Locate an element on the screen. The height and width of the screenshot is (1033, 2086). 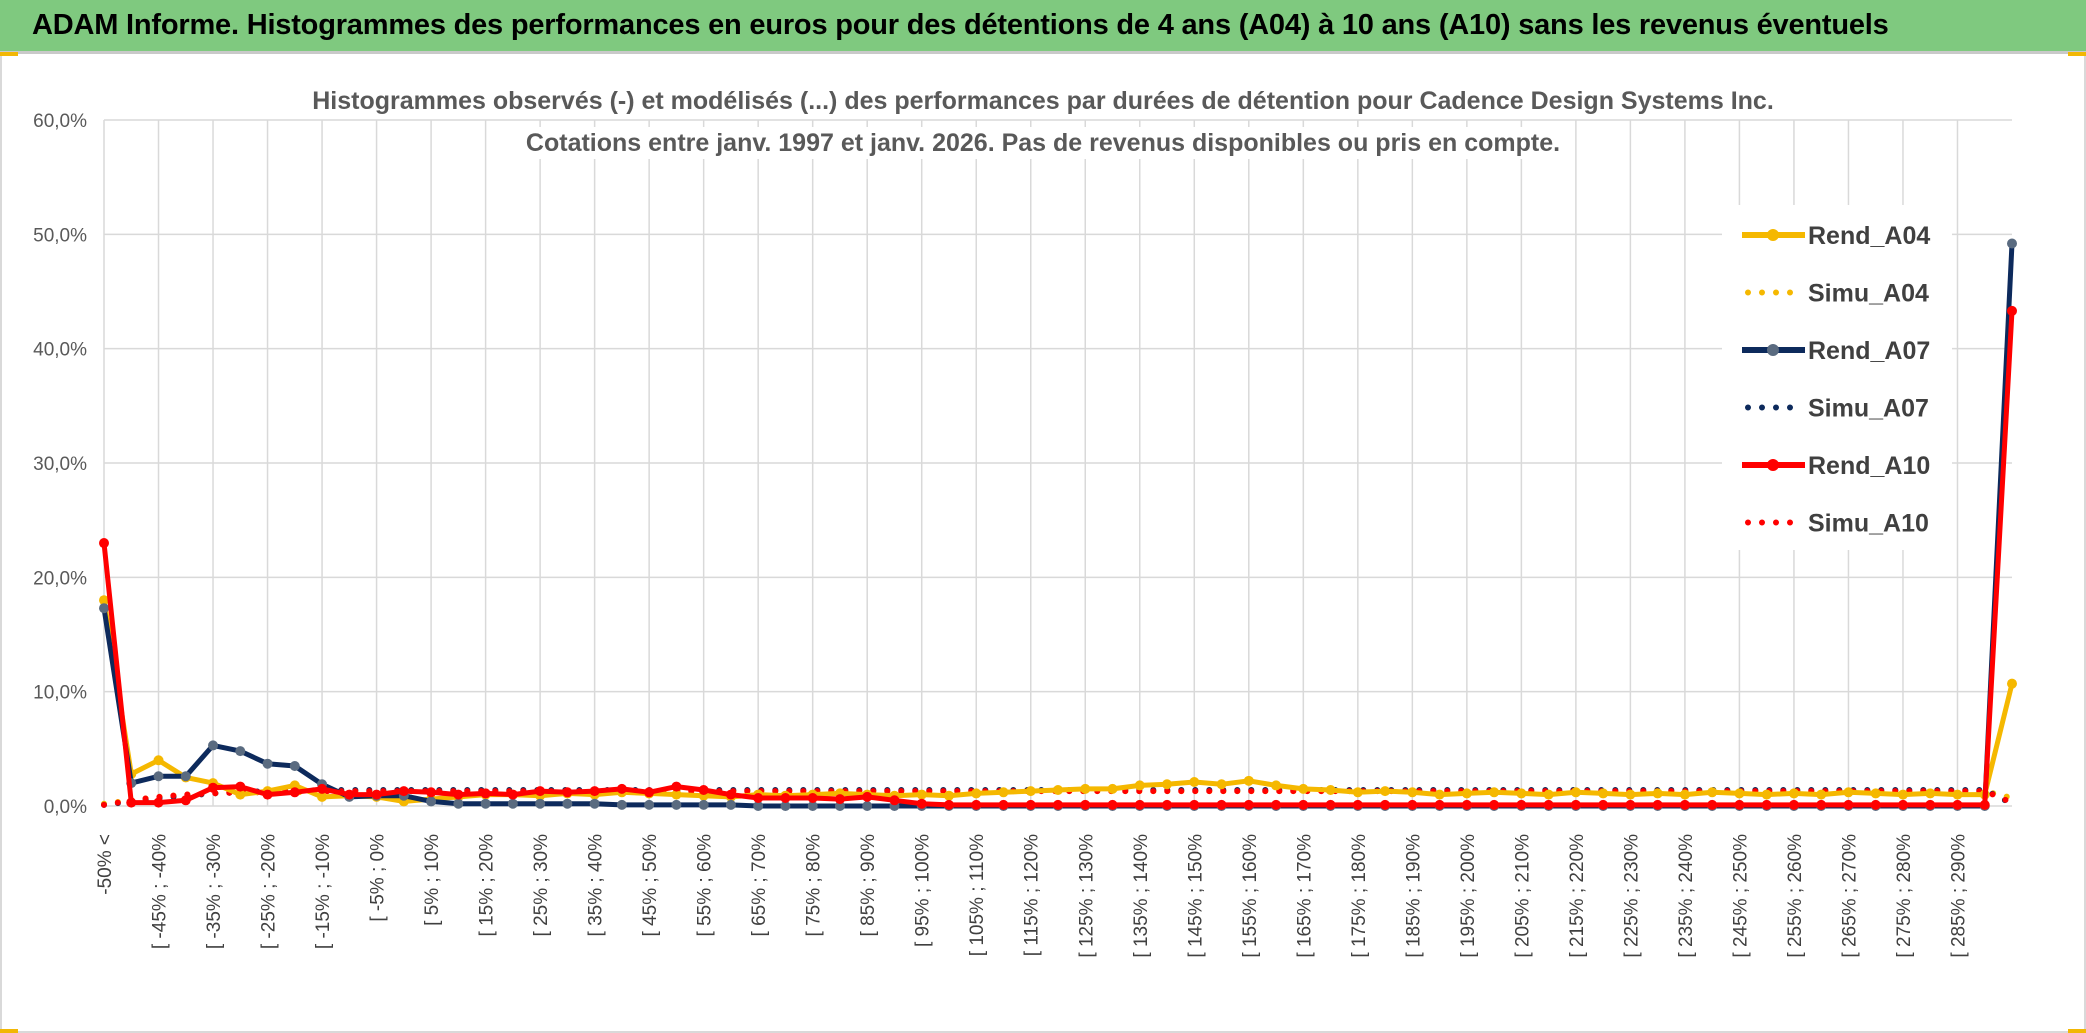
x-tick-label: [ 225% ; 230% is located at coordinates (1631, 896).